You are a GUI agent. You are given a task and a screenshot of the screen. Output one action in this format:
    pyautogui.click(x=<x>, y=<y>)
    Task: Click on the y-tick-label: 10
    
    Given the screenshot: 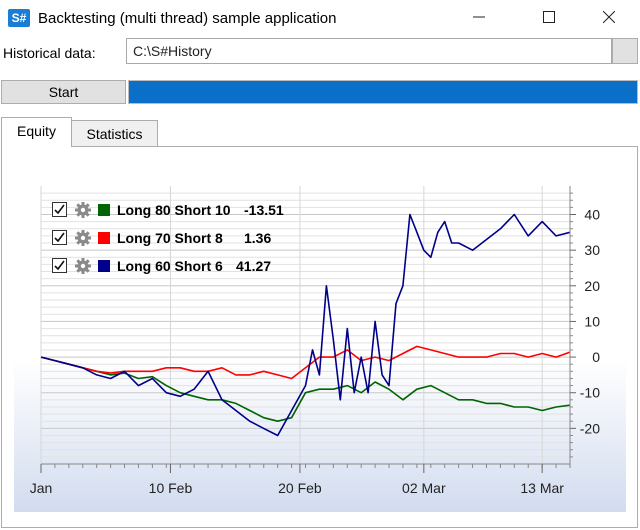 What is the action you would take?
    pyautogui.click(x=592, y=321)
    